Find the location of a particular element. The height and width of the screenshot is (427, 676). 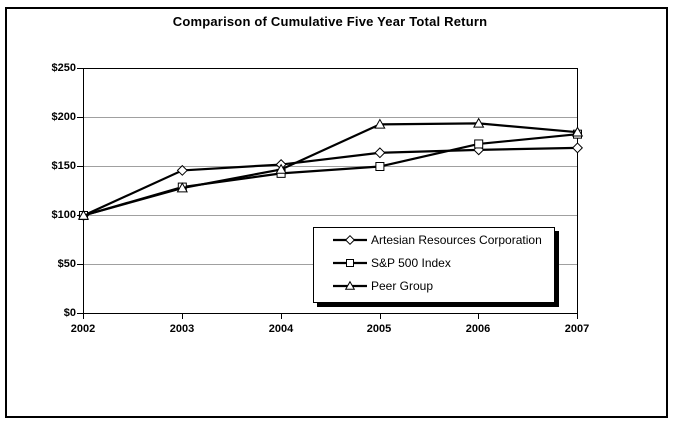

triangle-marker is located at coordinates (350, 285).